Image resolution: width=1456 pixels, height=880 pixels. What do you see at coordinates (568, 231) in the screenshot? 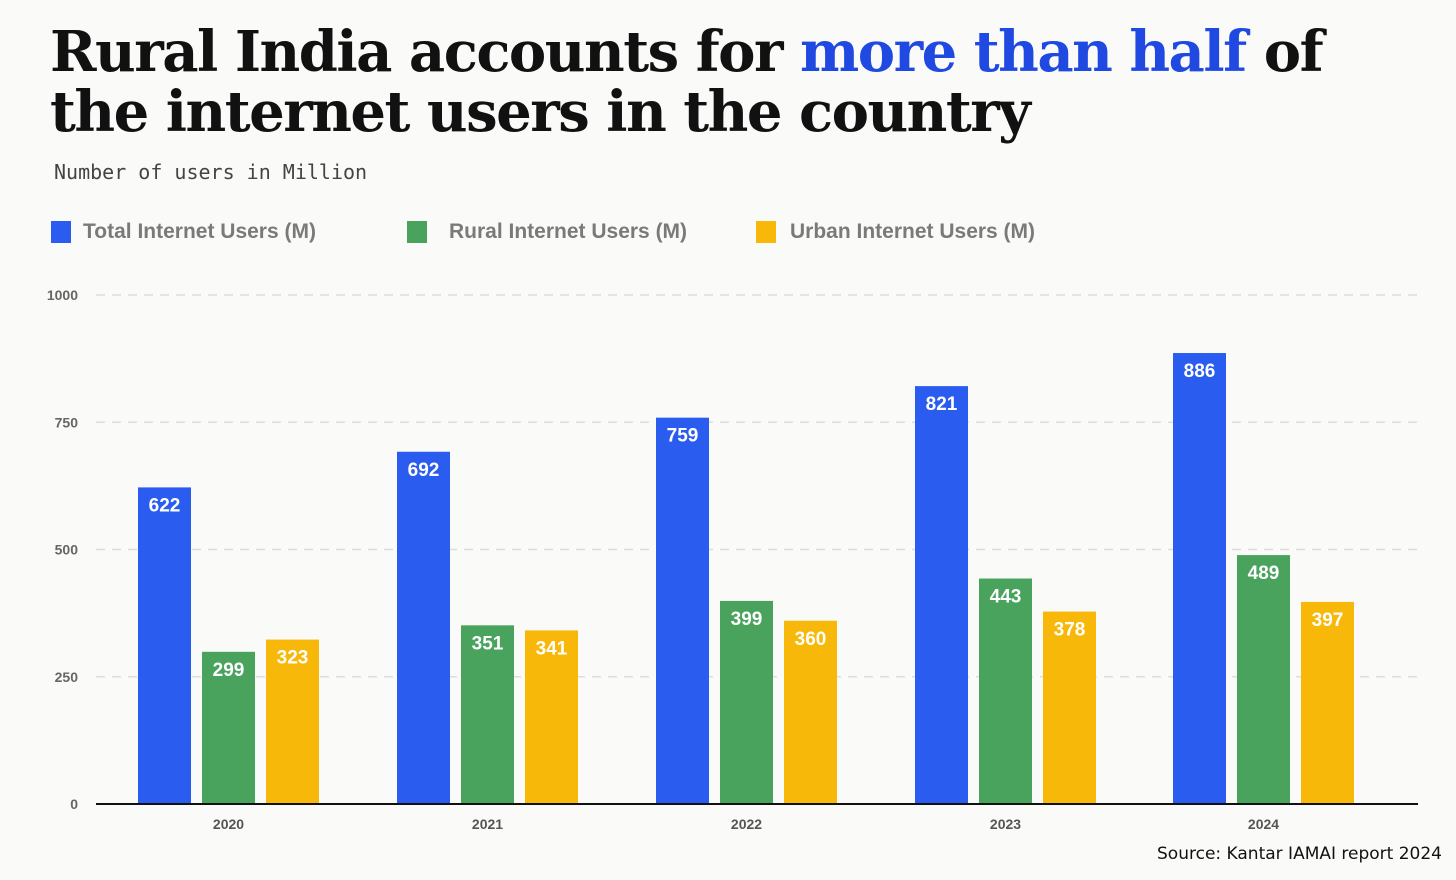
I see `legend-label-rural: Rural Internet Users (M)` at bounding box center [568, 231].